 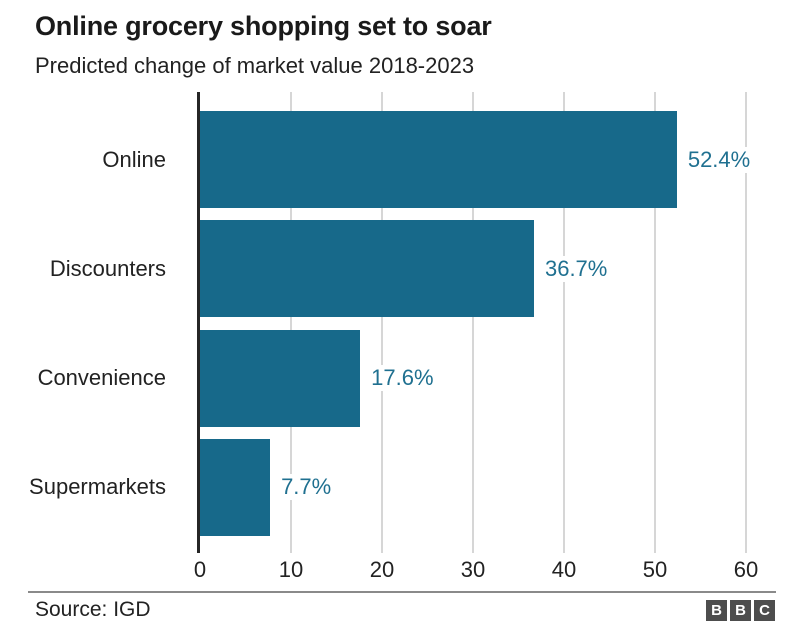 What do you see at coordinates (107, 268) in the screenshot?
I see `category-label: Discounters` at bounding box center [107, 268].